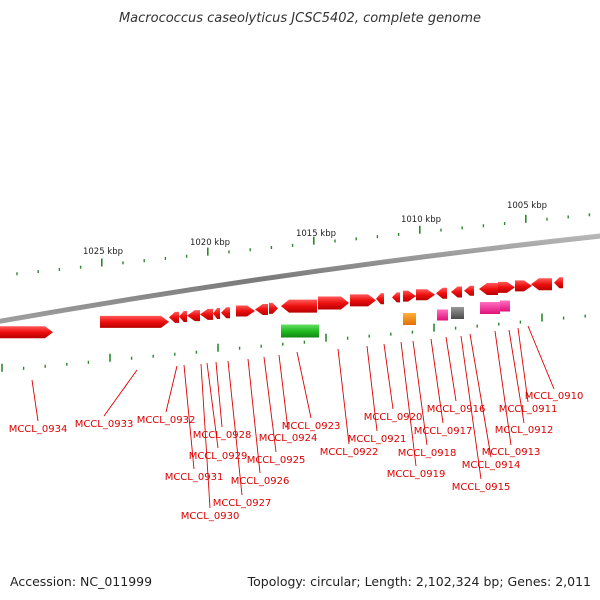 The image size is (600, 600). I want to click on gene-label: MCCL_0912, so click(524, 430).